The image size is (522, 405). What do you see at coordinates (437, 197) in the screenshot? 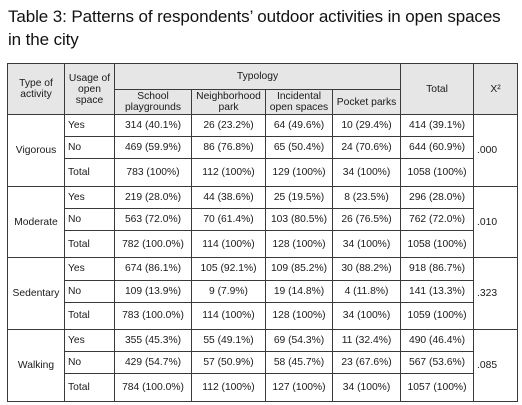
I see `total-cell: 296 (28.0%)` at bounding box center [437, 197].